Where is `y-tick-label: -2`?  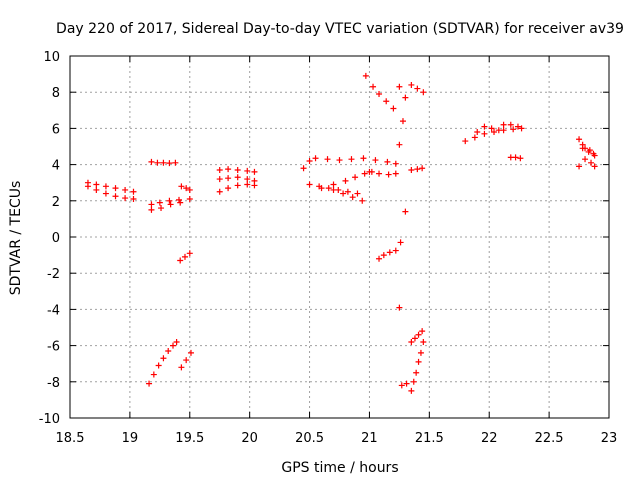 y-tick-label: -2 is located at coordinates (53, 274).